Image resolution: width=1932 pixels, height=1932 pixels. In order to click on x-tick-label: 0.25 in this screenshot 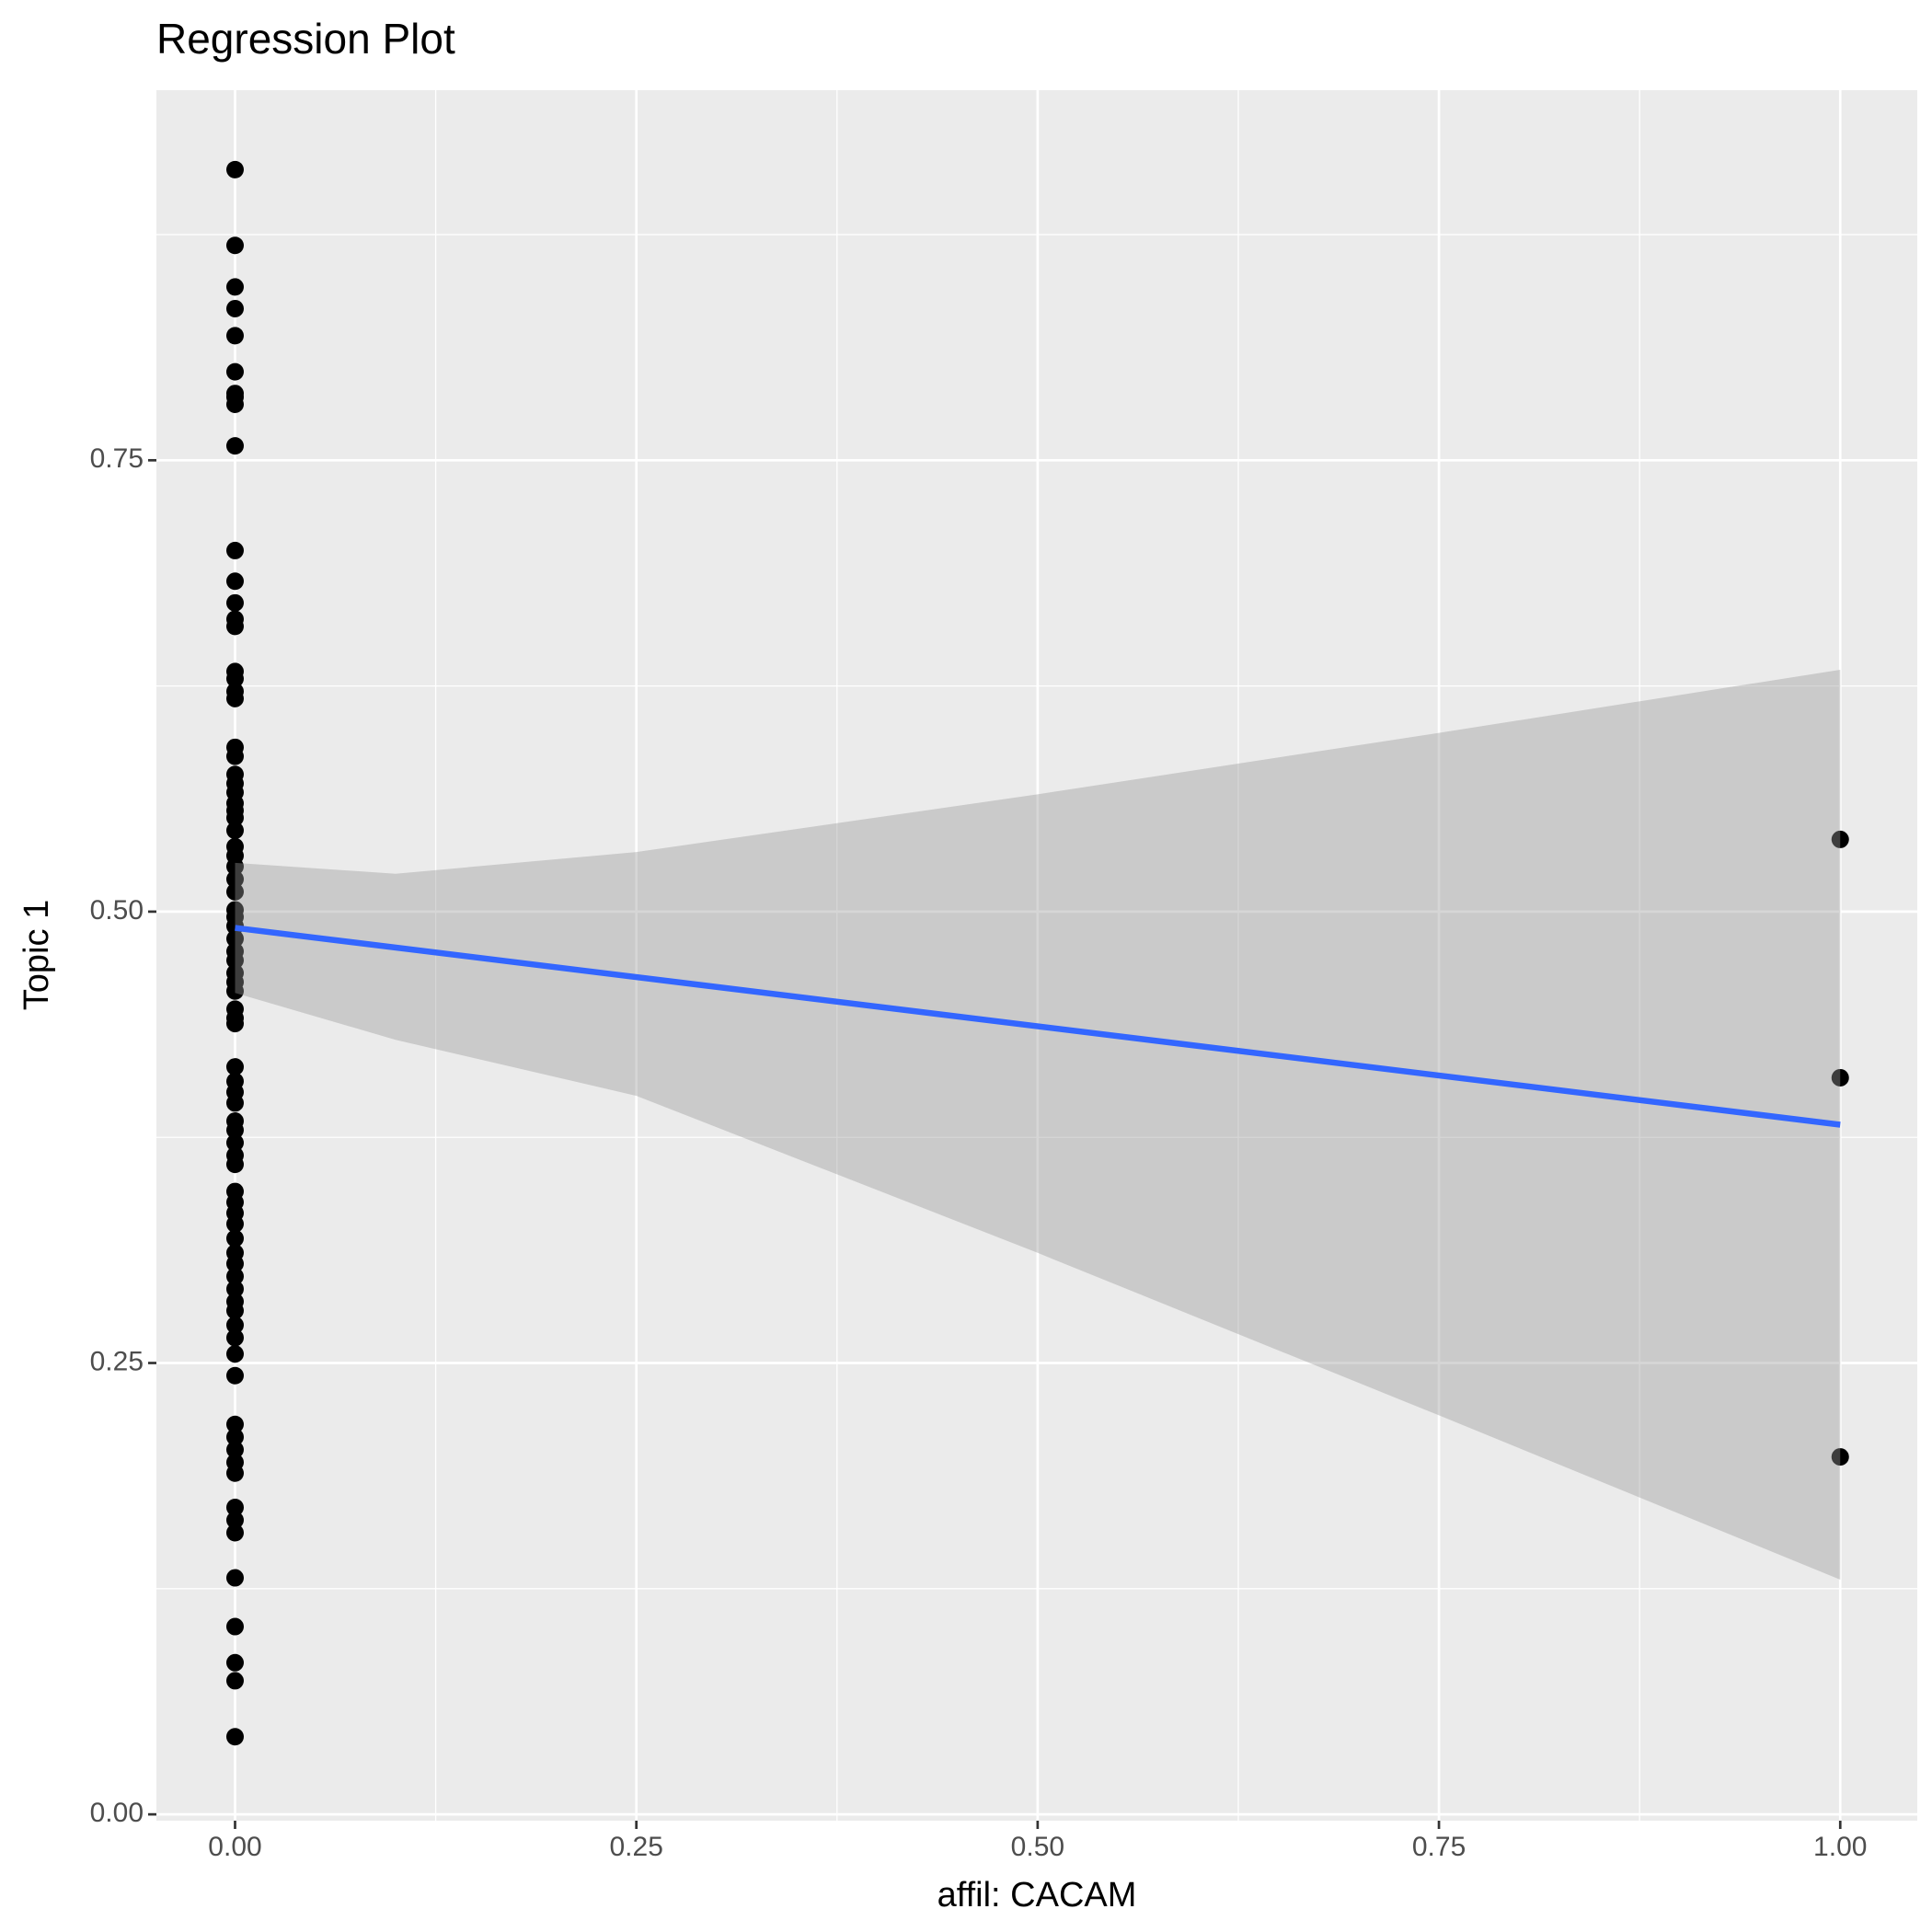, I will do `click(635, 1847)`.